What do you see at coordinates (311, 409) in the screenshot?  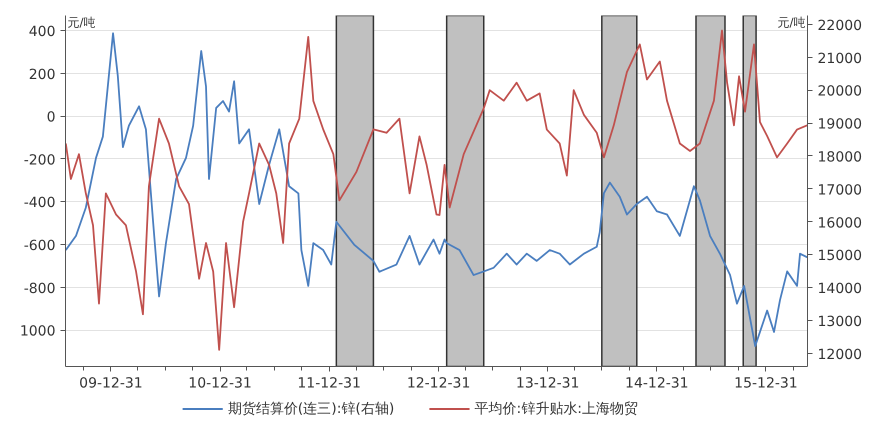 I see `legend-label: 期货结算价(连三):锌(右轴)` at bounding box center [311, 409].